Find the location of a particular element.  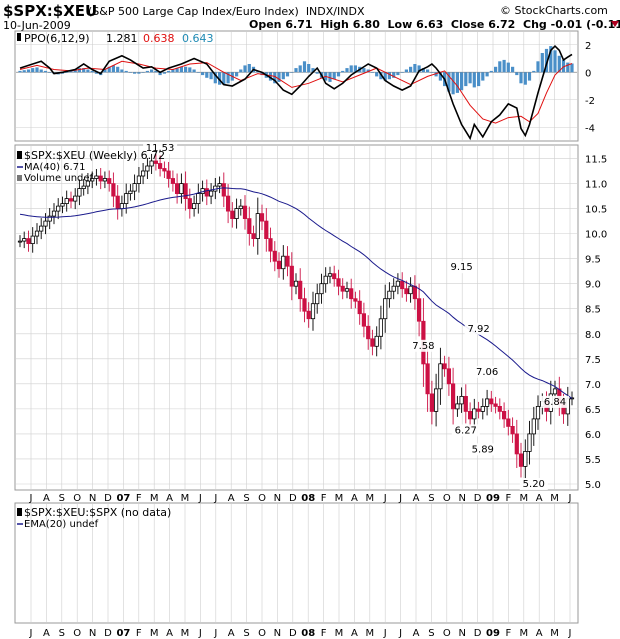

x-tick-label: 09 is located at coordinates (493, 633).